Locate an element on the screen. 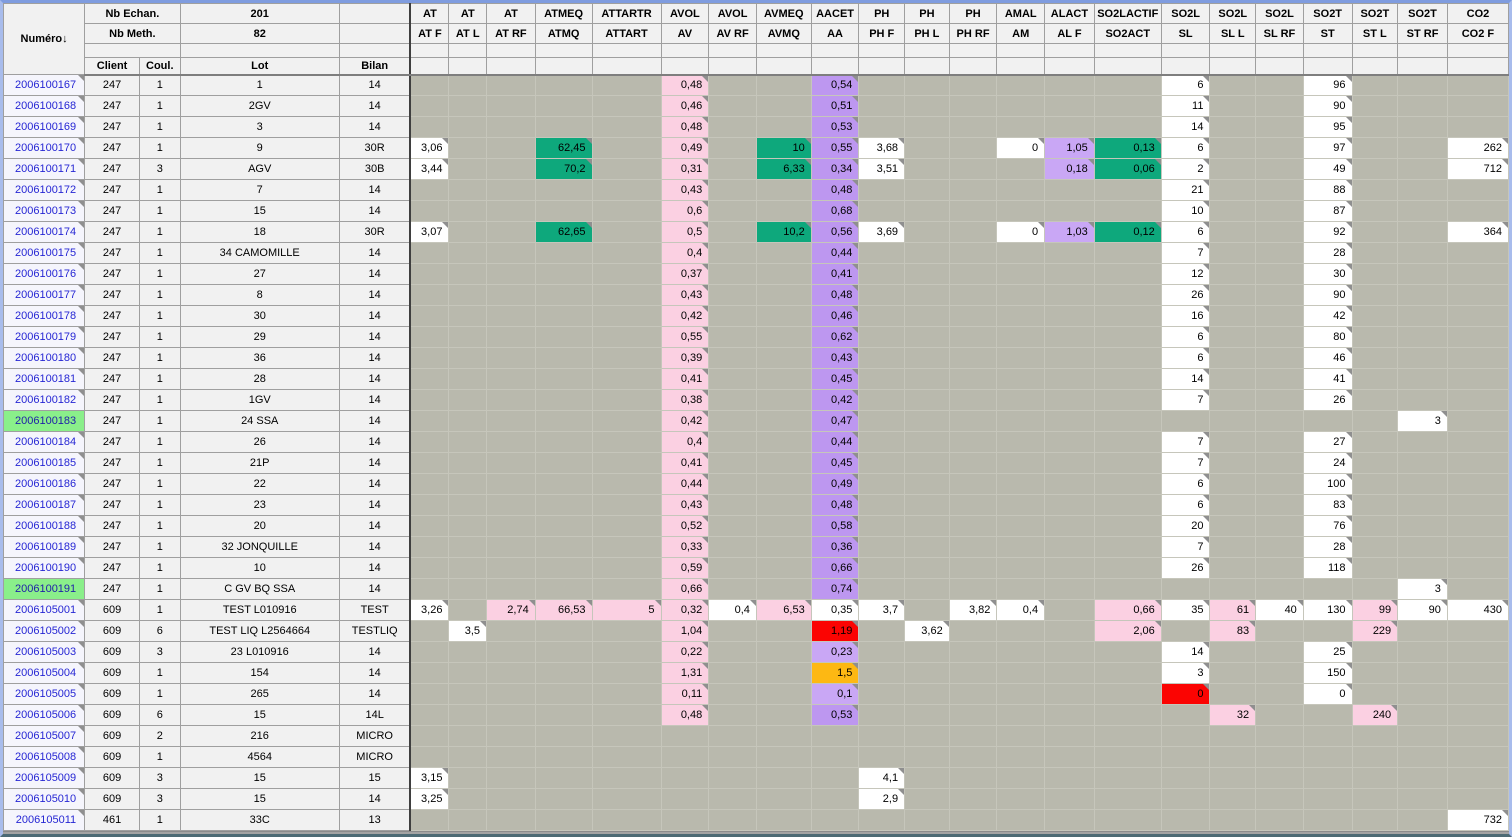 Image resolution: width=1512 pixels, height=837 pixels. result-cell-av: 0,31 is located at coordinates (685, 169).